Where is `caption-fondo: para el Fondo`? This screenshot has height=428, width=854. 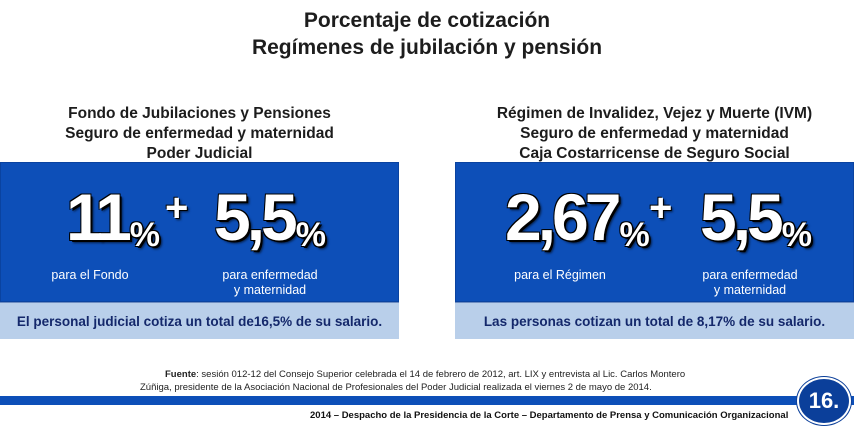
caption-fondo: para el Fondo is located at coordinates (90, 275).